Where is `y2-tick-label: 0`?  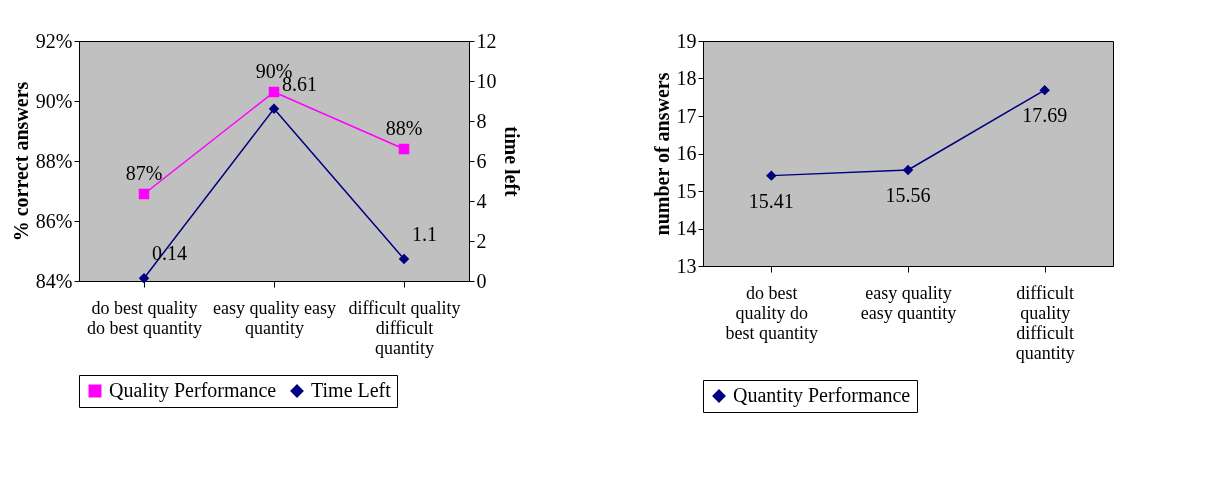 y2-tick-label: 0 is located at coordinates (481, 280).